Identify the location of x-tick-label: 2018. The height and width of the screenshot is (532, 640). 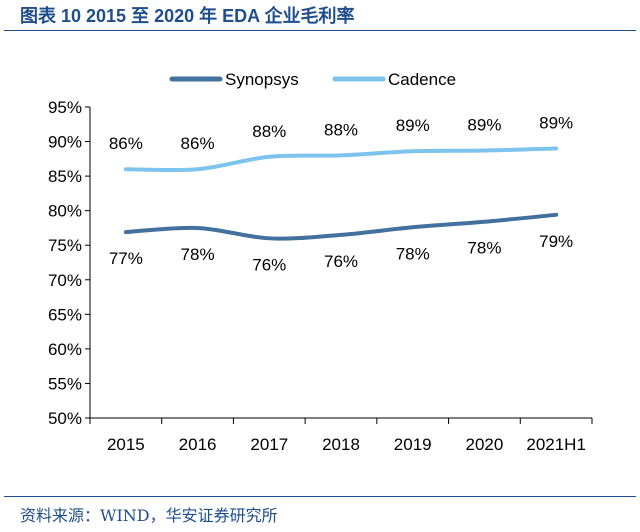
(341, 444).